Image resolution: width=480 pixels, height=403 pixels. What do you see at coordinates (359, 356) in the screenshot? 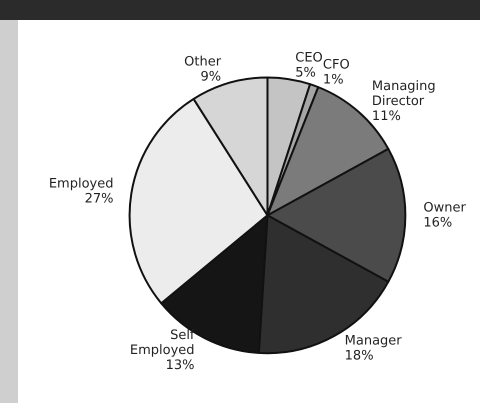
I see `data-label: 18%` at bounding box center [359, 356].